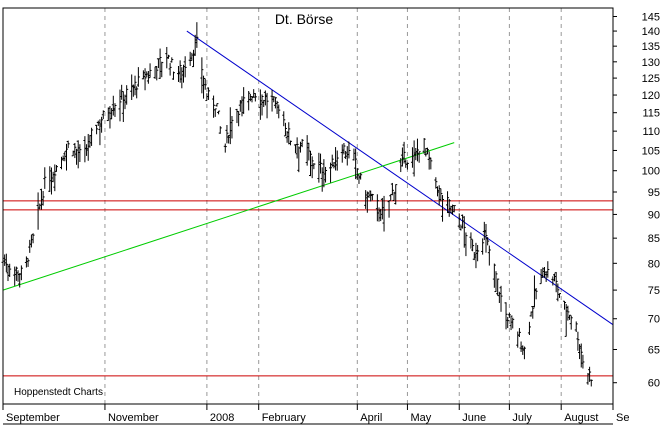  I want to click on y-tick-label: 140, so click(651, 32).